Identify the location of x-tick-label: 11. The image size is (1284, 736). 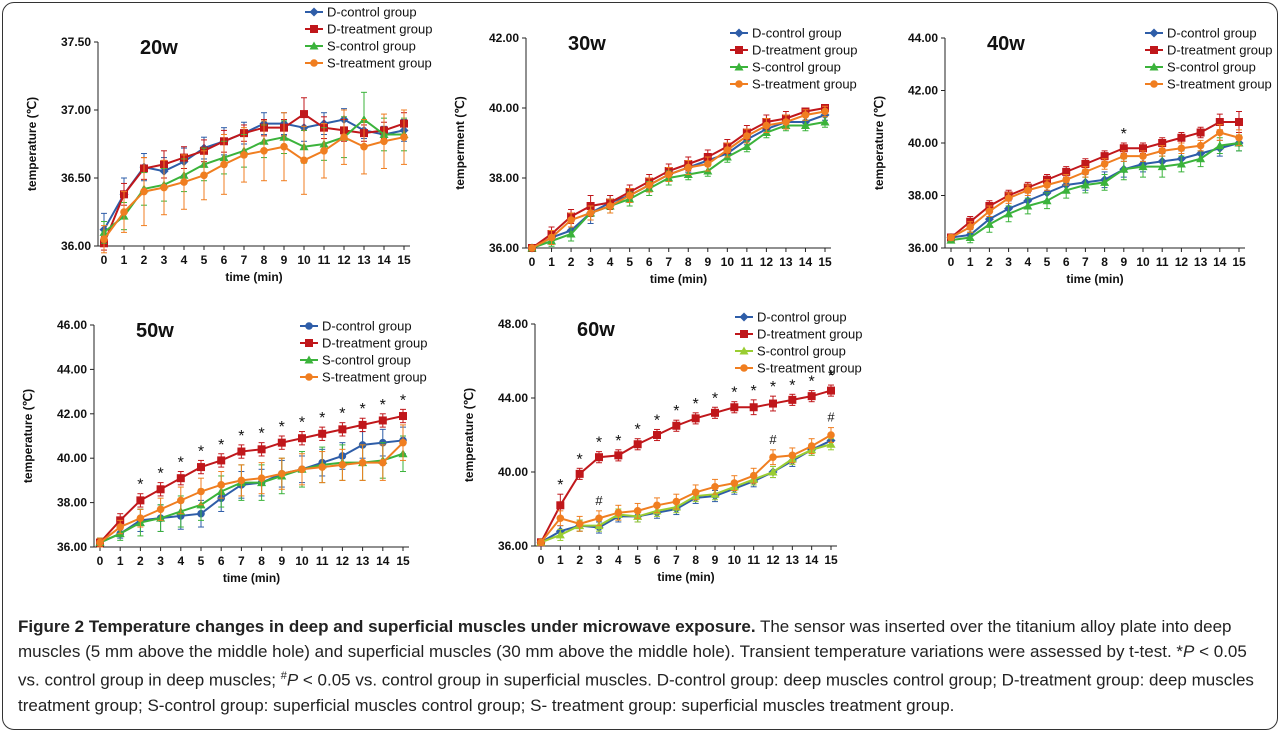
(753, 560).